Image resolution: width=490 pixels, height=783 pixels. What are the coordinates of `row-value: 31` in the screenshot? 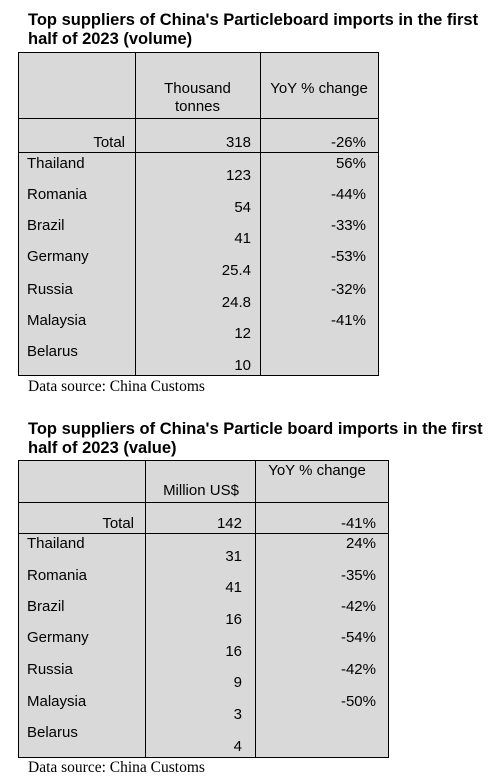 It's located at (233, 556).